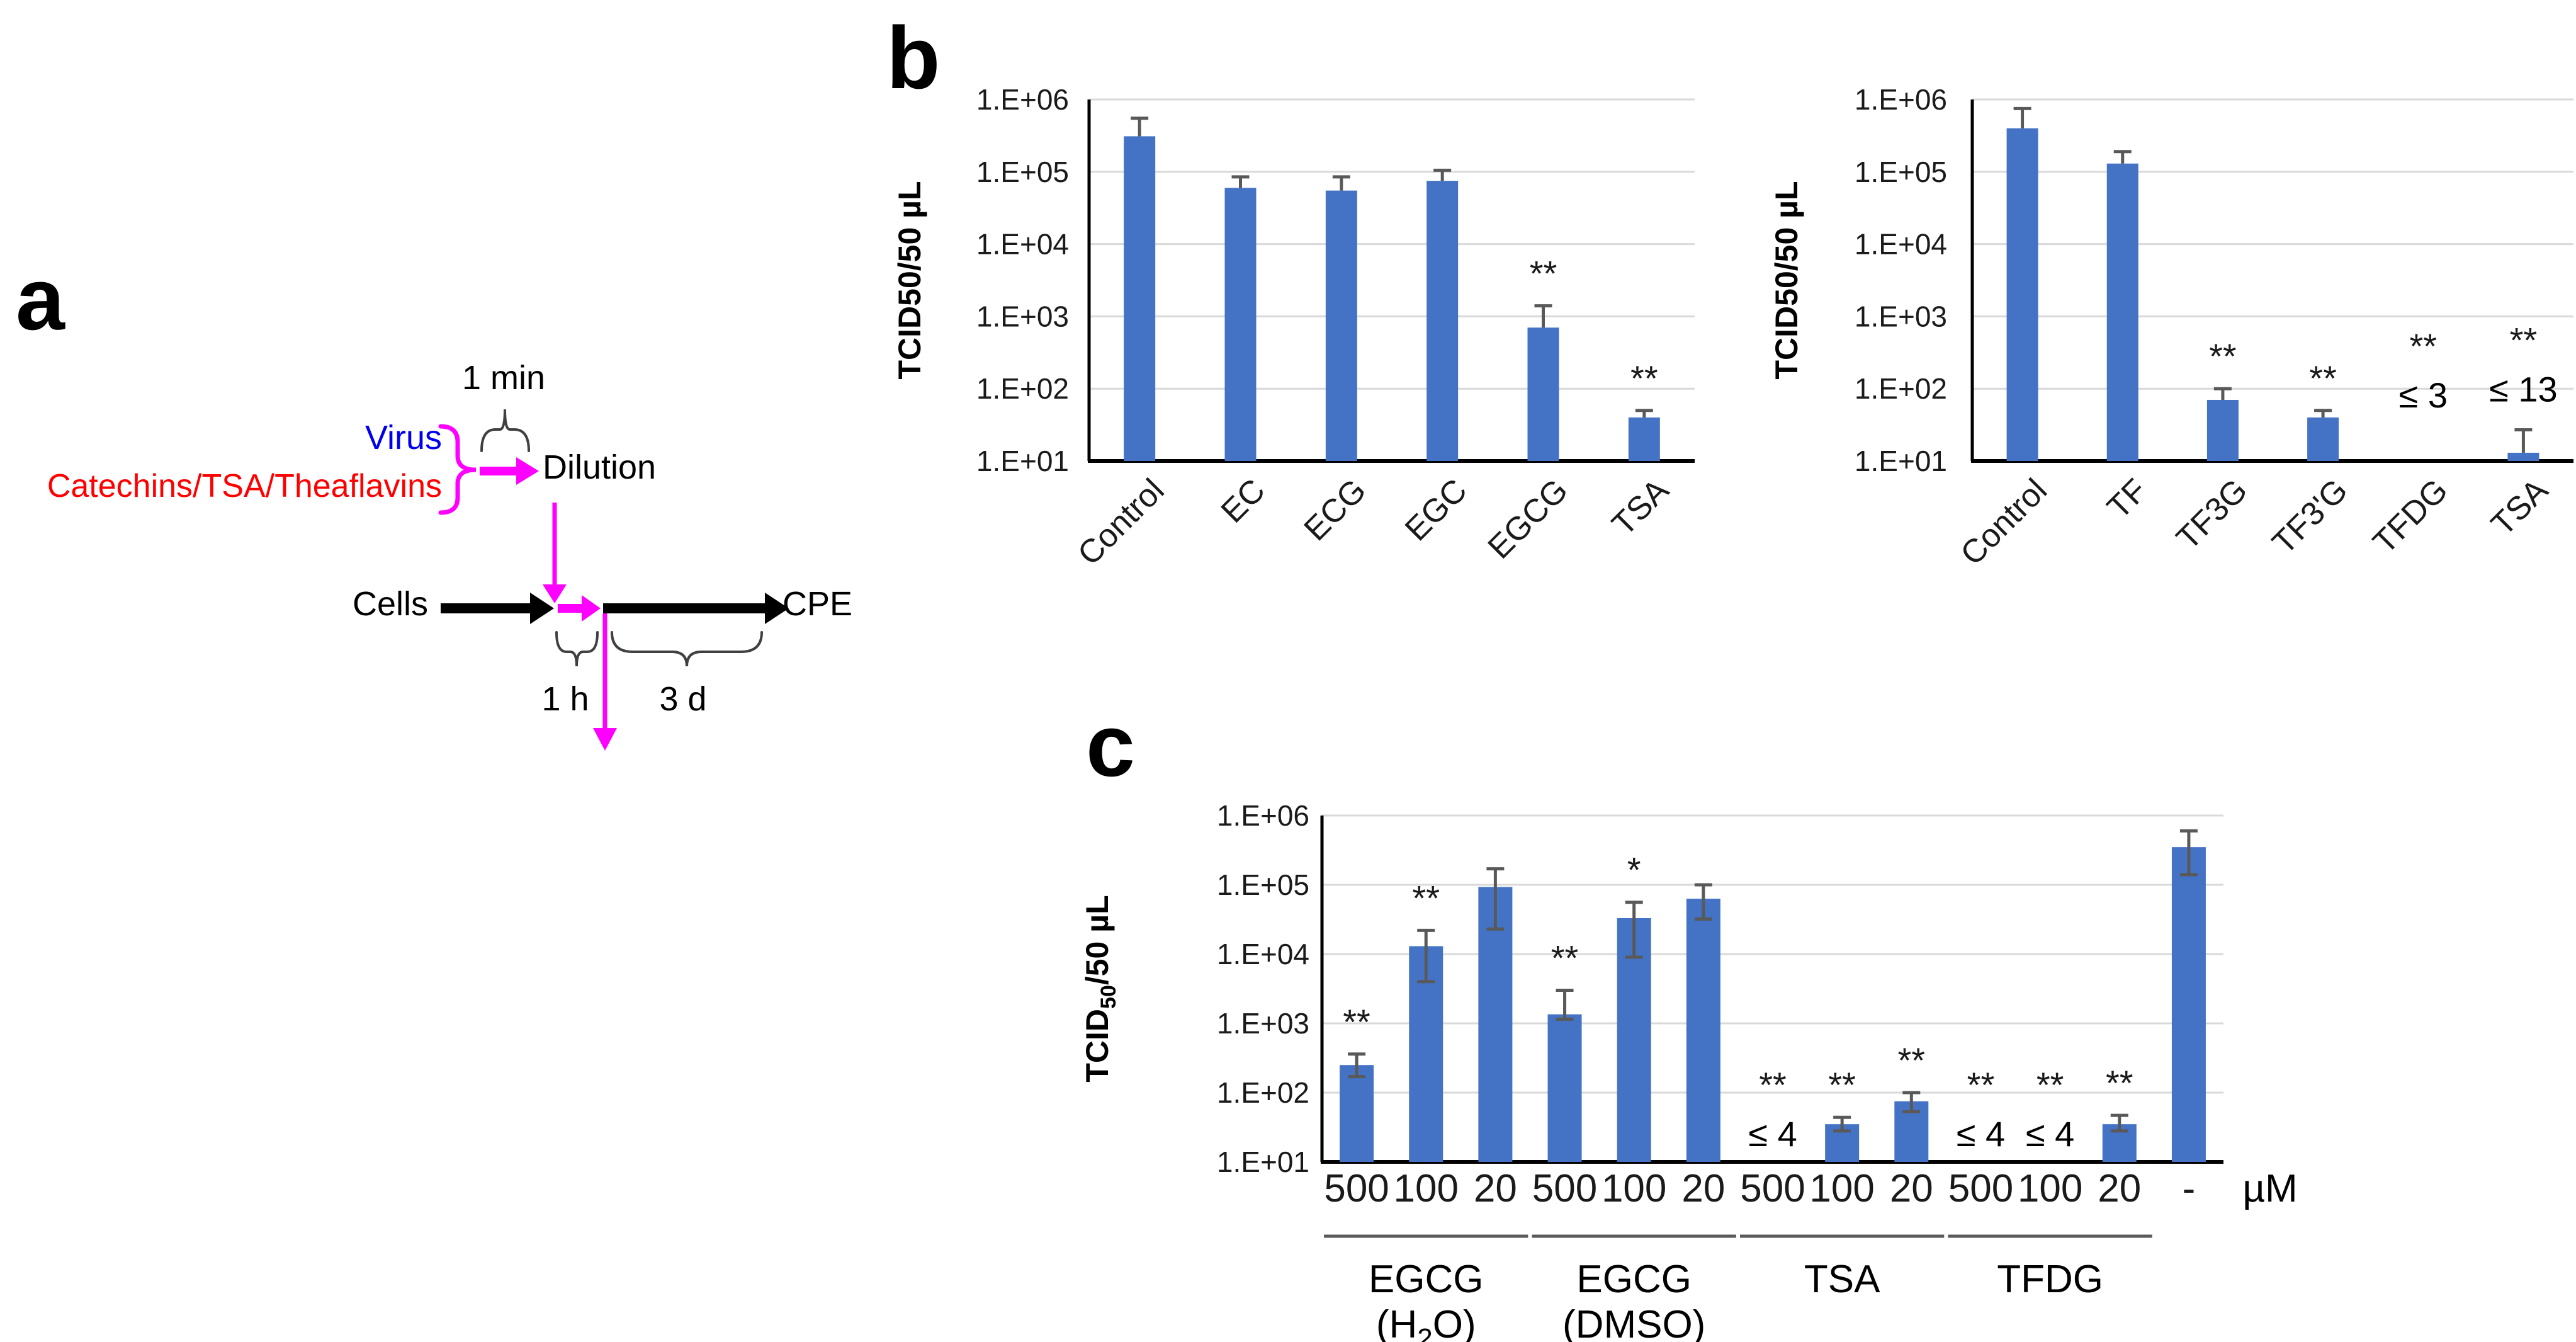  Describe the element at coordinates (40, 298) in the screenshot. I see `panel-a-label: a` at that location.